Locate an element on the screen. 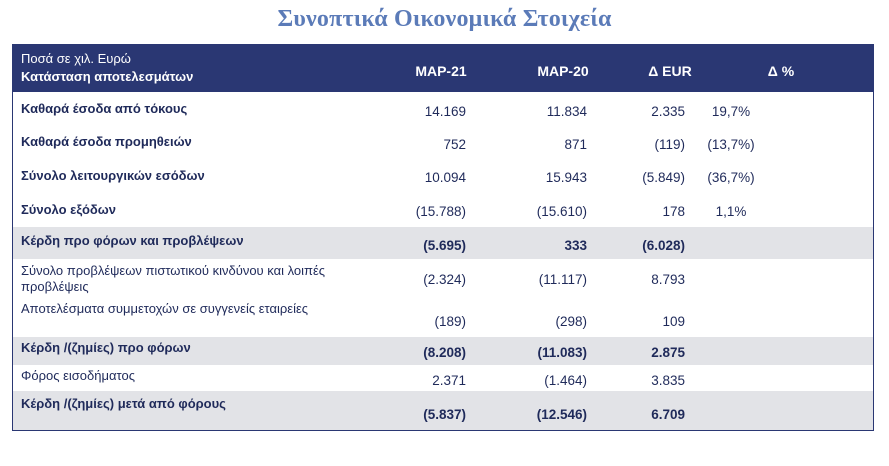 The width and height of the screenshot is (889, 466). header-section: Κατάσταση αποτελεσμάτων is located at coordinates (107, 76).